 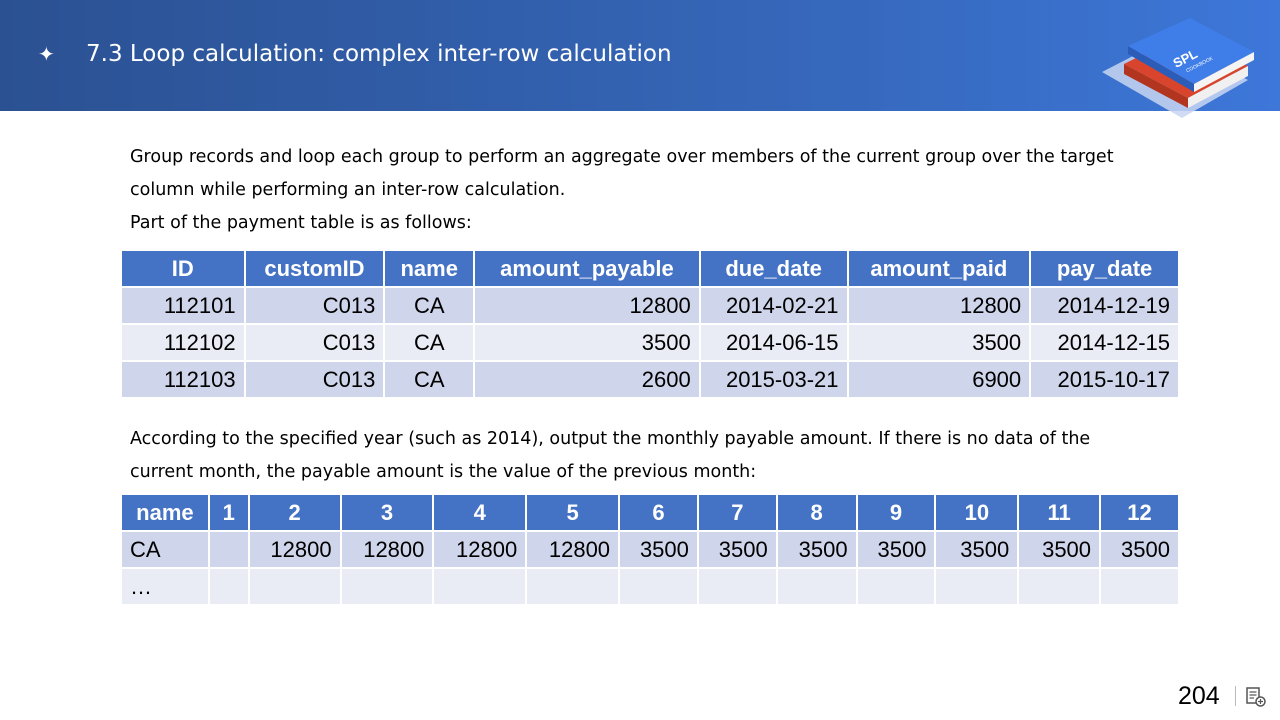 I want to click on table-cell: 2015-03-21, so click(x=773, y=379).